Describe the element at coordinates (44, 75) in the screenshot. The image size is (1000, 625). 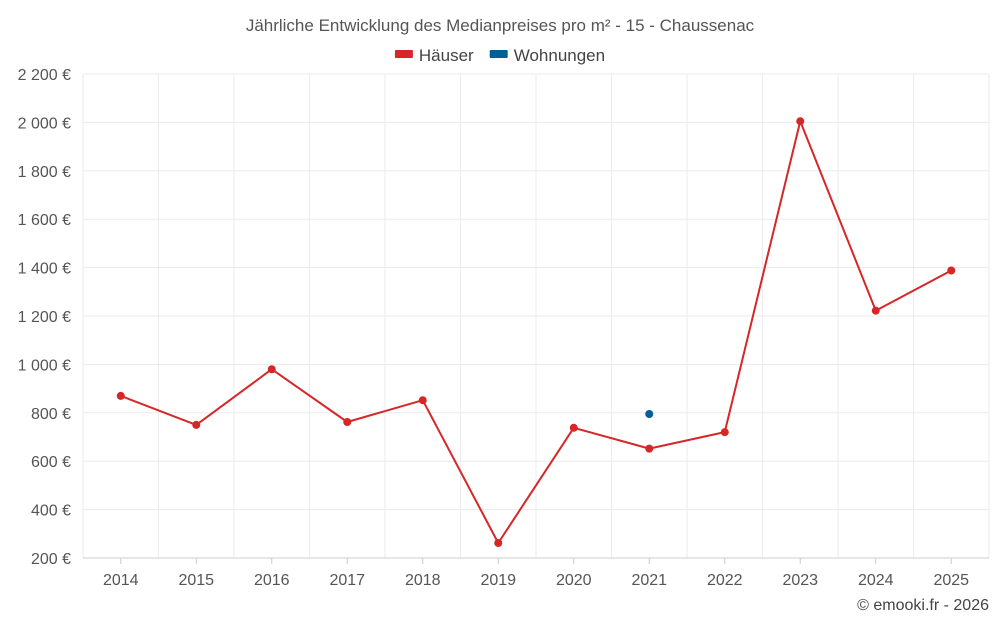
I see `y-tick-label: 2 200 €` at that location.